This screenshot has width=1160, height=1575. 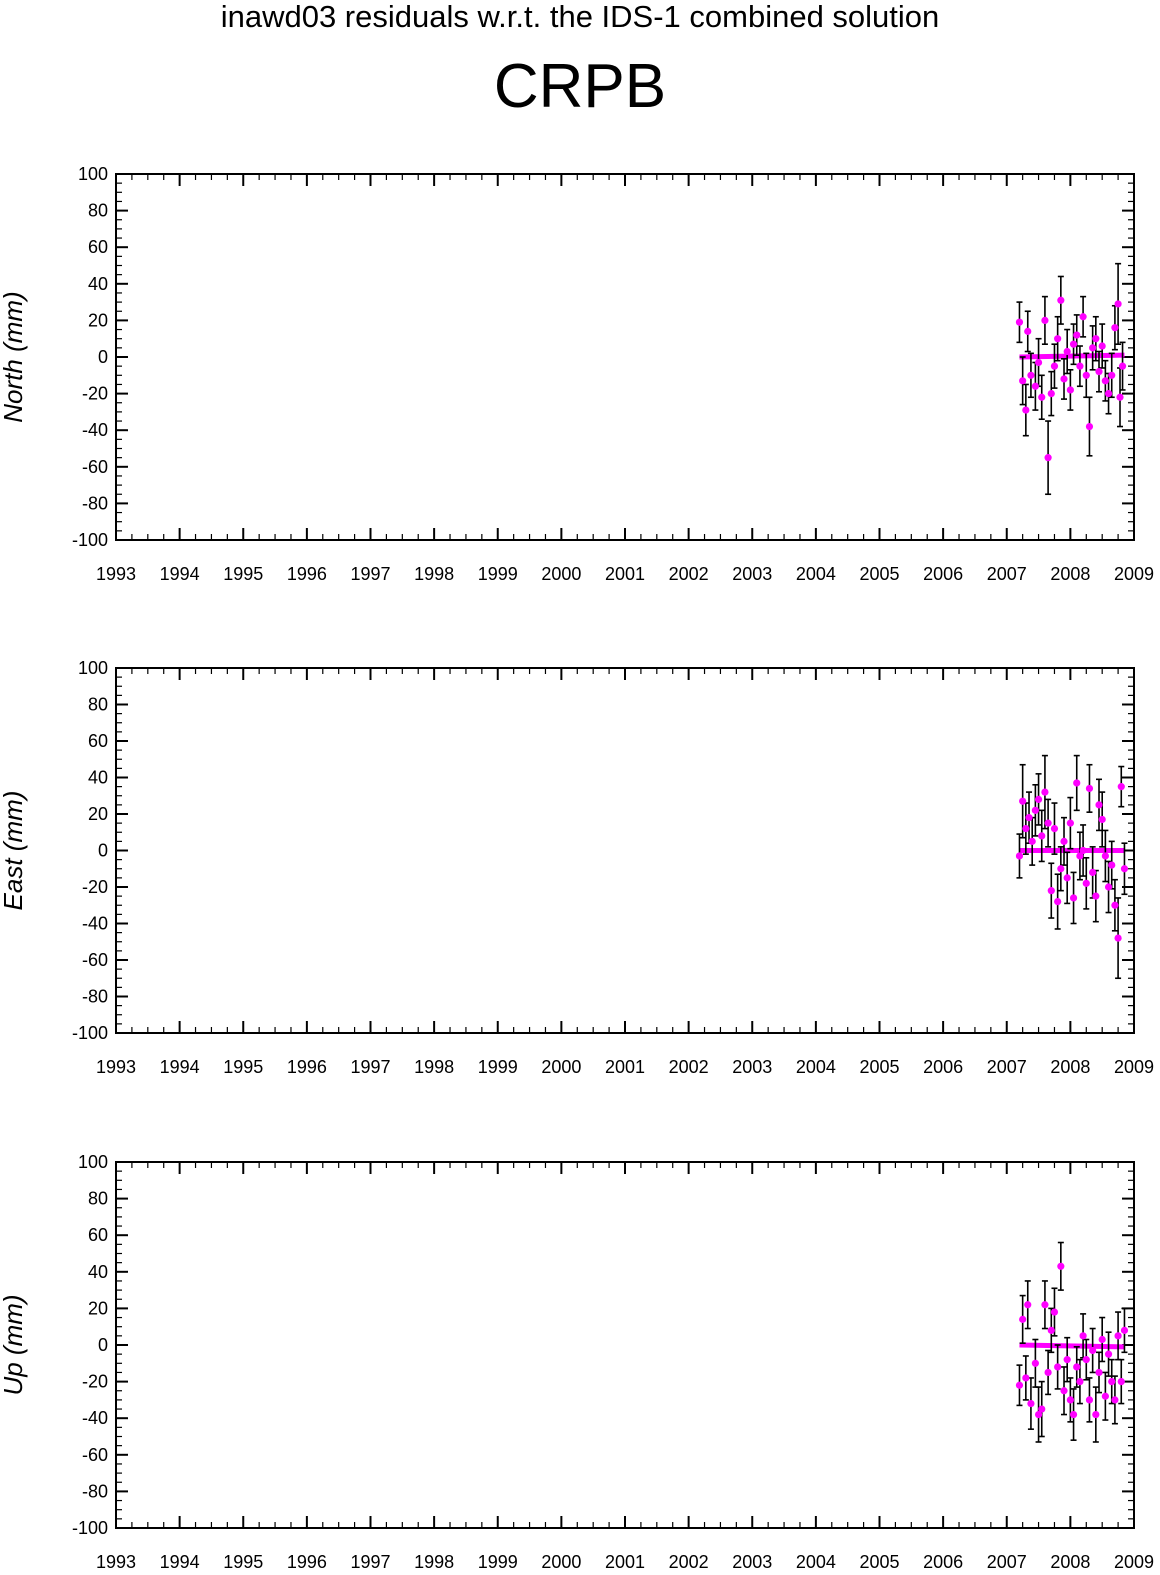 I want to click on up-x-tick-label: 1994, so click(x=180, y=1562).